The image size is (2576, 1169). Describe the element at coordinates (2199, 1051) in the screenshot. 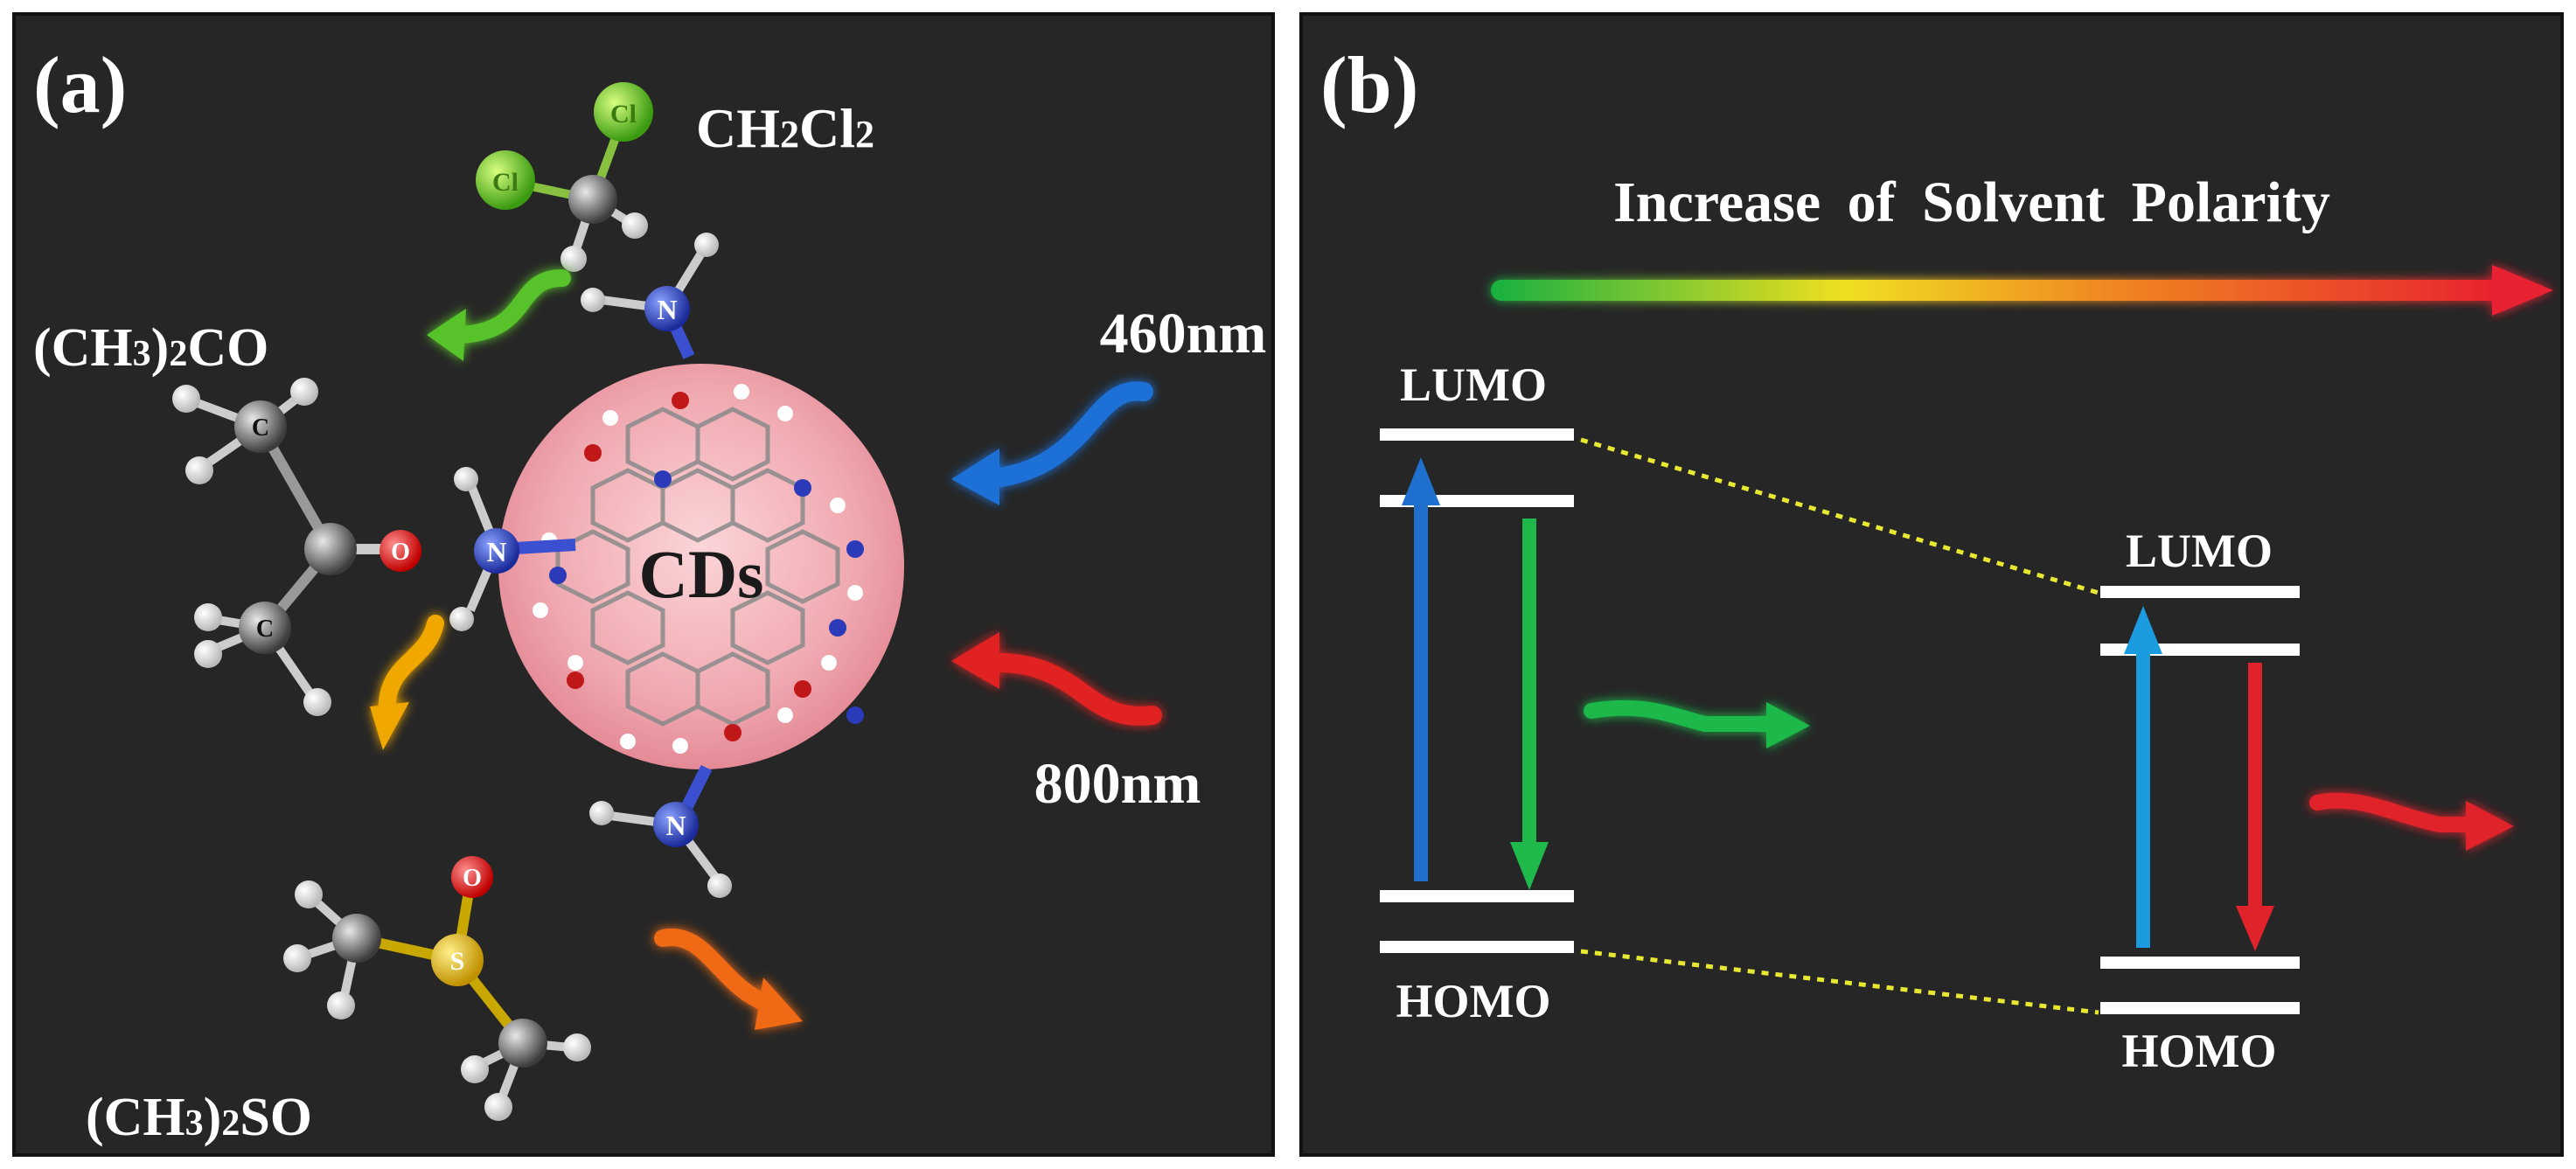

I see `right-homo-label: HOMO` at that location.